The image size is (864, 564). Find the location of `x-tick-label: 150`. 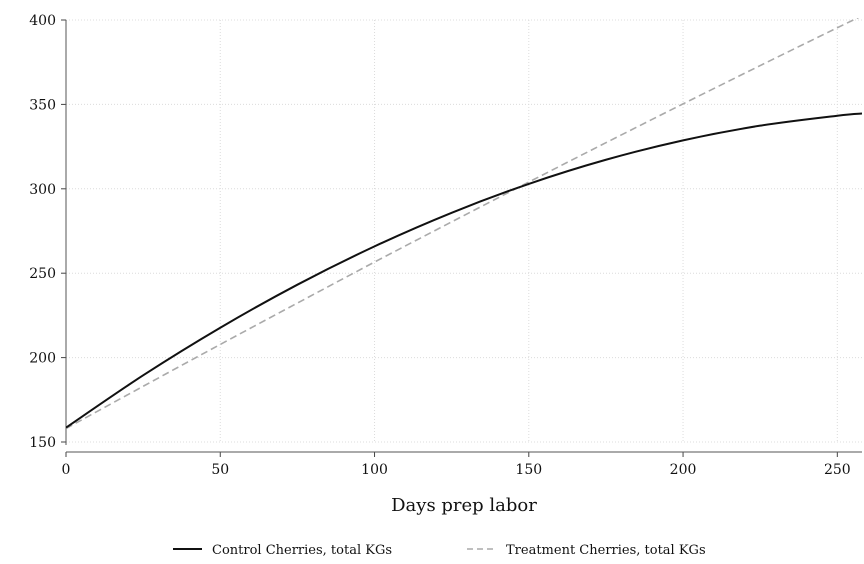

x-tick-label: 150 is located at coordinates (528, 470).